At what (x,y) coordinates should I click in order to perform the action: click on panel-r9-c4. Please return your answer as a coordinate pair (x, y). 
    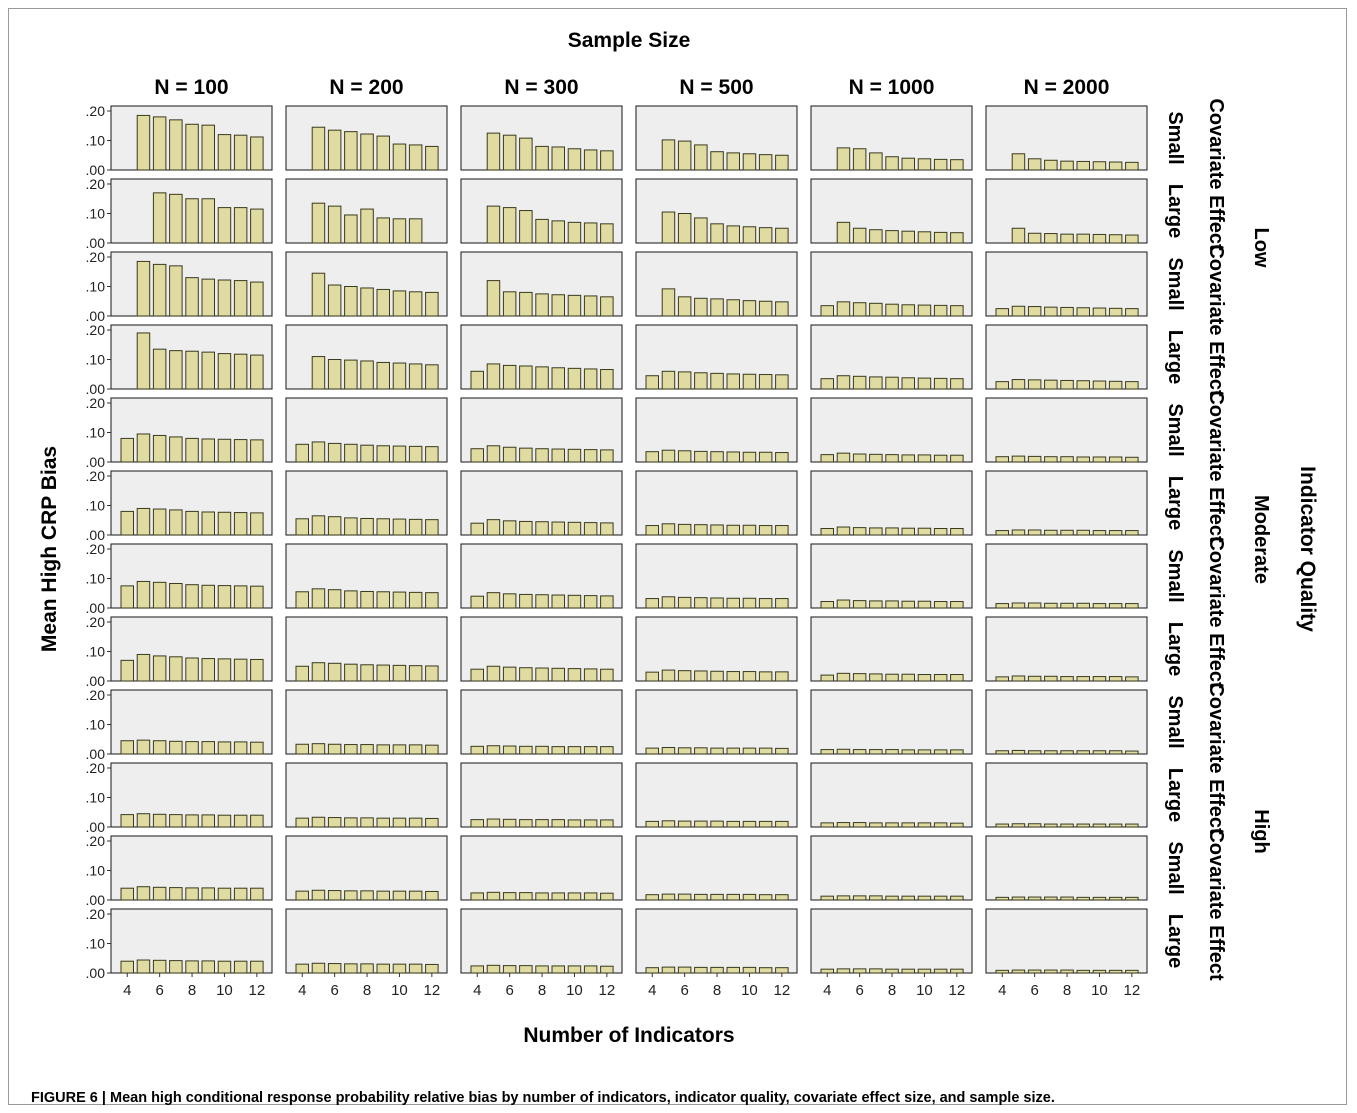
    Looking at the image, I should click on (716, 722).